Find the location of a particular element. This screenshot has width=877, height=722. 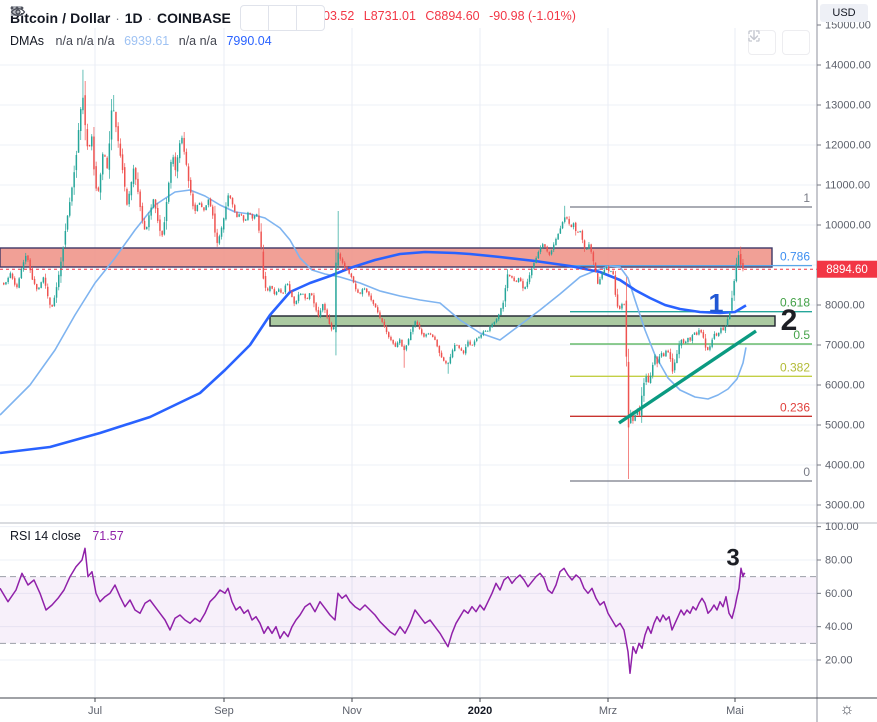

fullscreen-icon is located at coordinates (754, 36).